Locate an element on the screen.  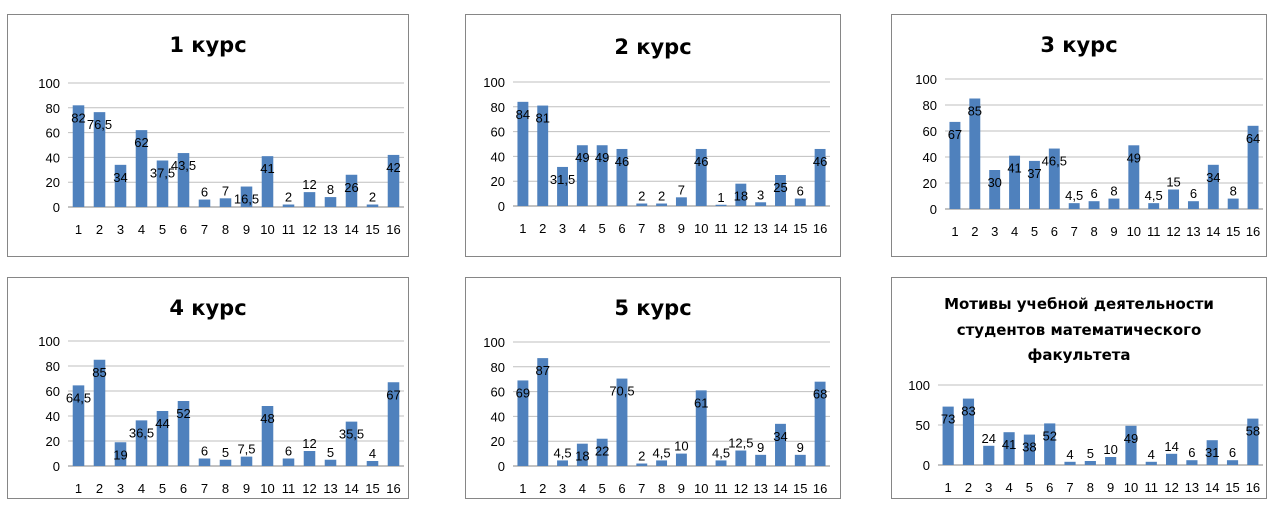
data-label: 10 is located at coordinates (1110, 449).